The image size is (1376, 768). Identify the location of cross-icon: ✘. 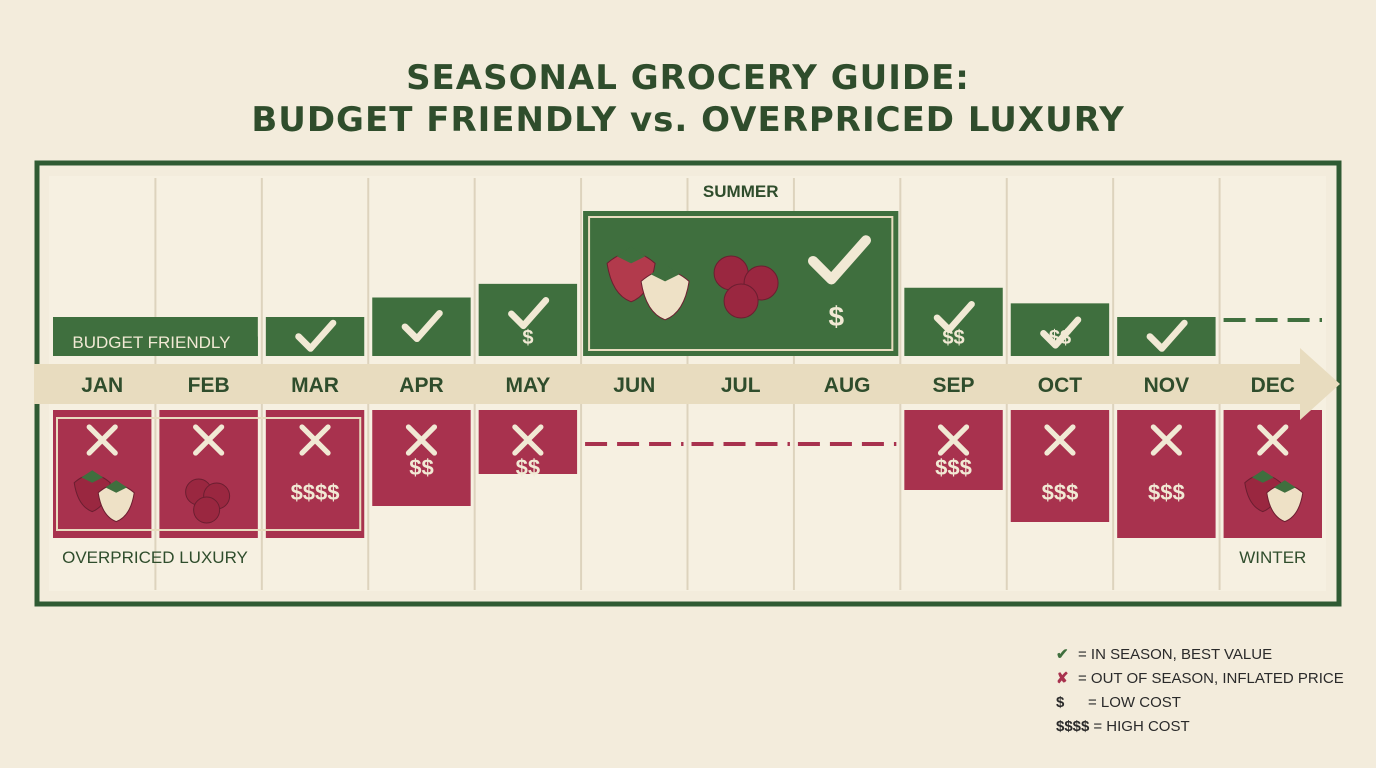
(1062, 678).